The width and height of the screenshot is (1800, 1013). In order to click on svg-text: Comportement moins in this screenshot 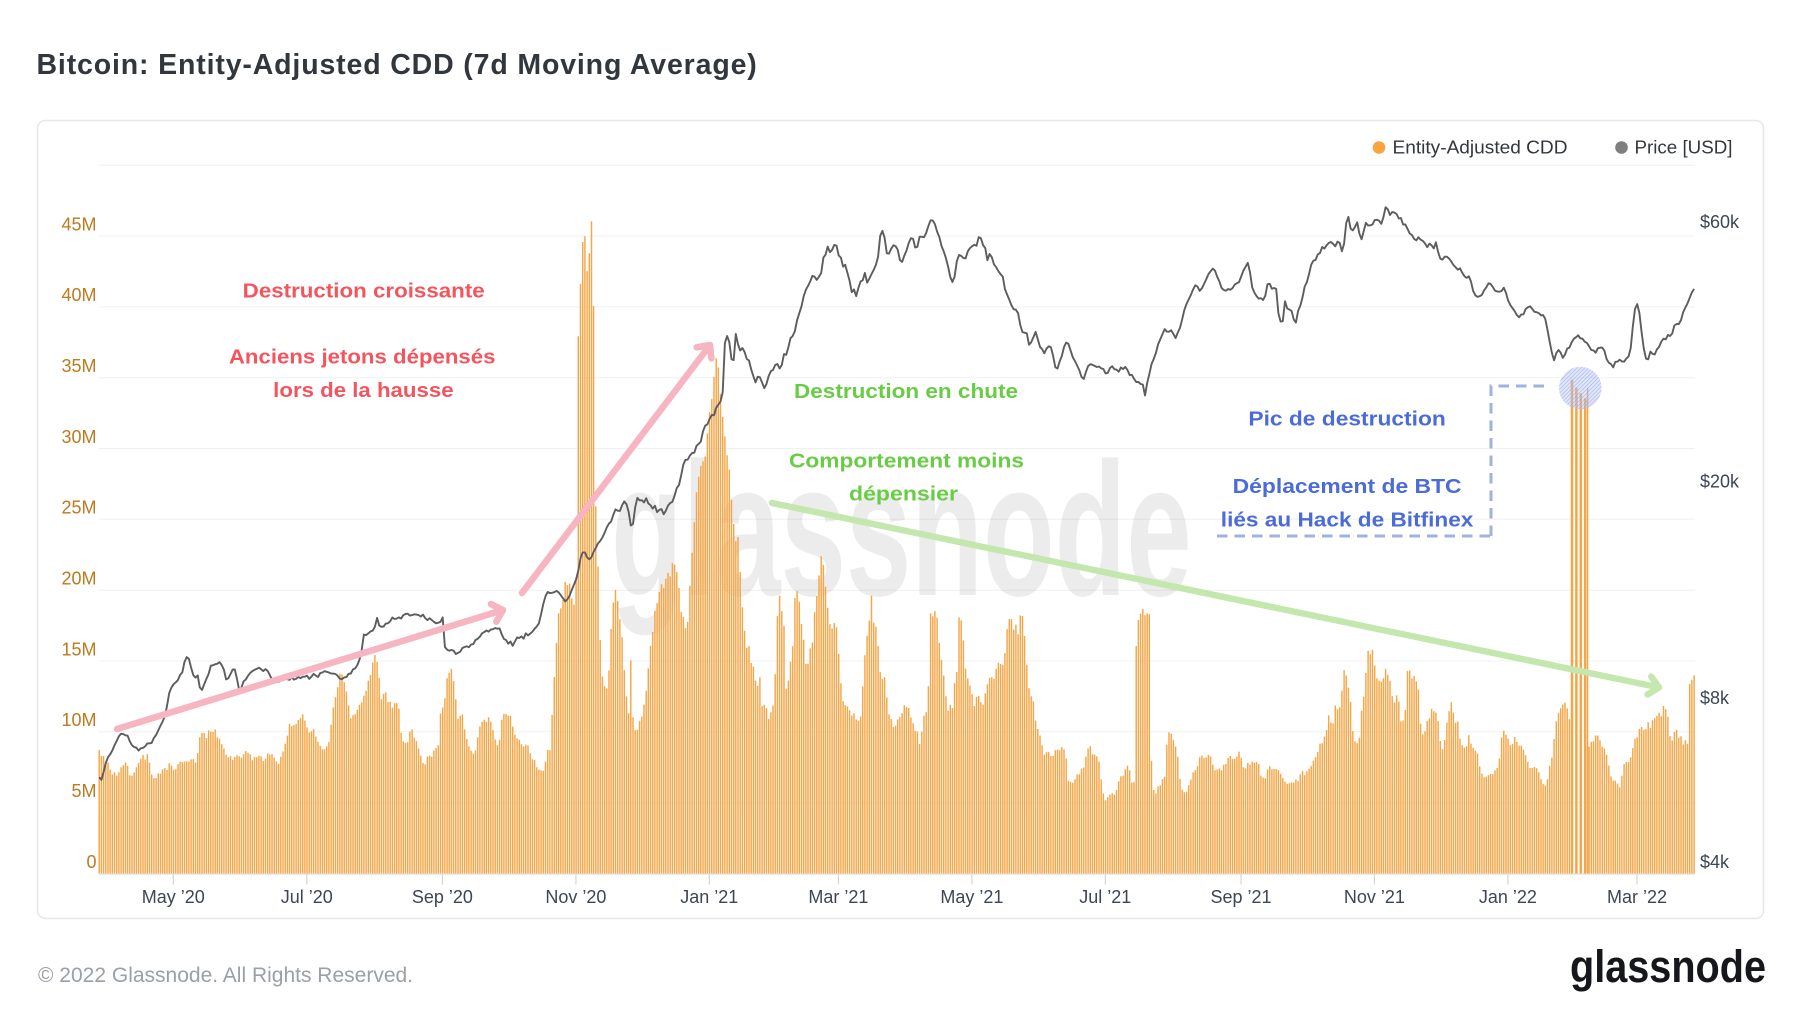, I will do `click(906, 461)`.